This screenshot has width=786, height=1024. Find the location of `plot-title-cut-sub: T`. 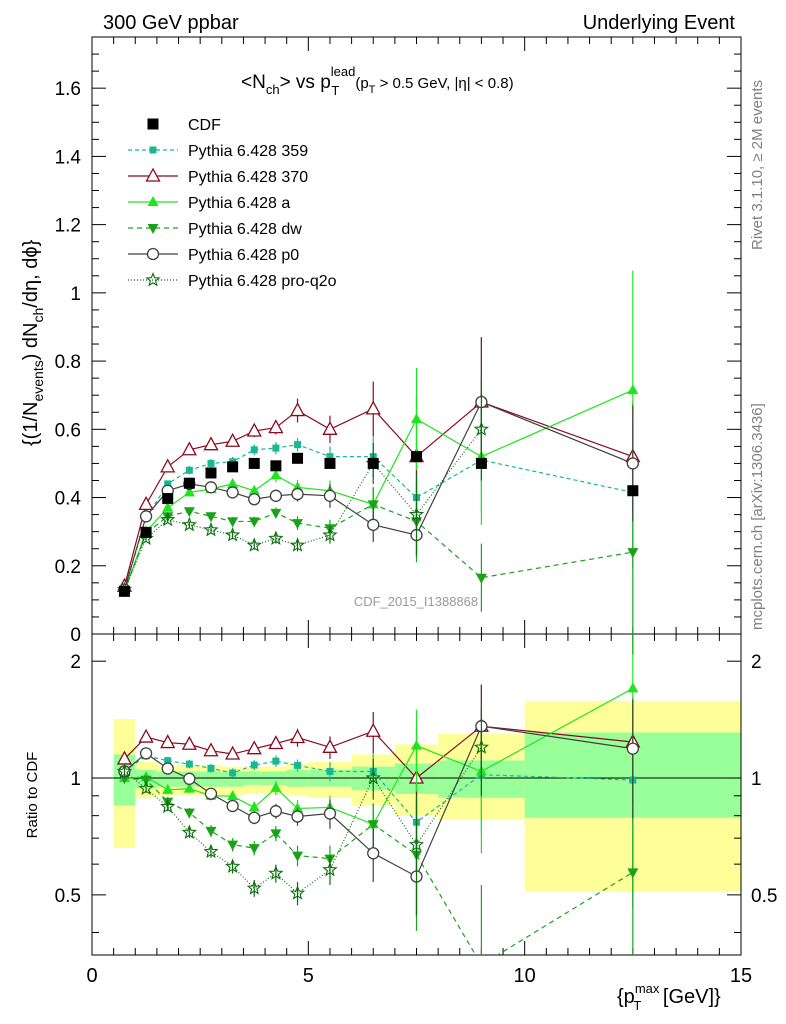

plot-title-cut-sub: T is located at coordinates (372, 90).